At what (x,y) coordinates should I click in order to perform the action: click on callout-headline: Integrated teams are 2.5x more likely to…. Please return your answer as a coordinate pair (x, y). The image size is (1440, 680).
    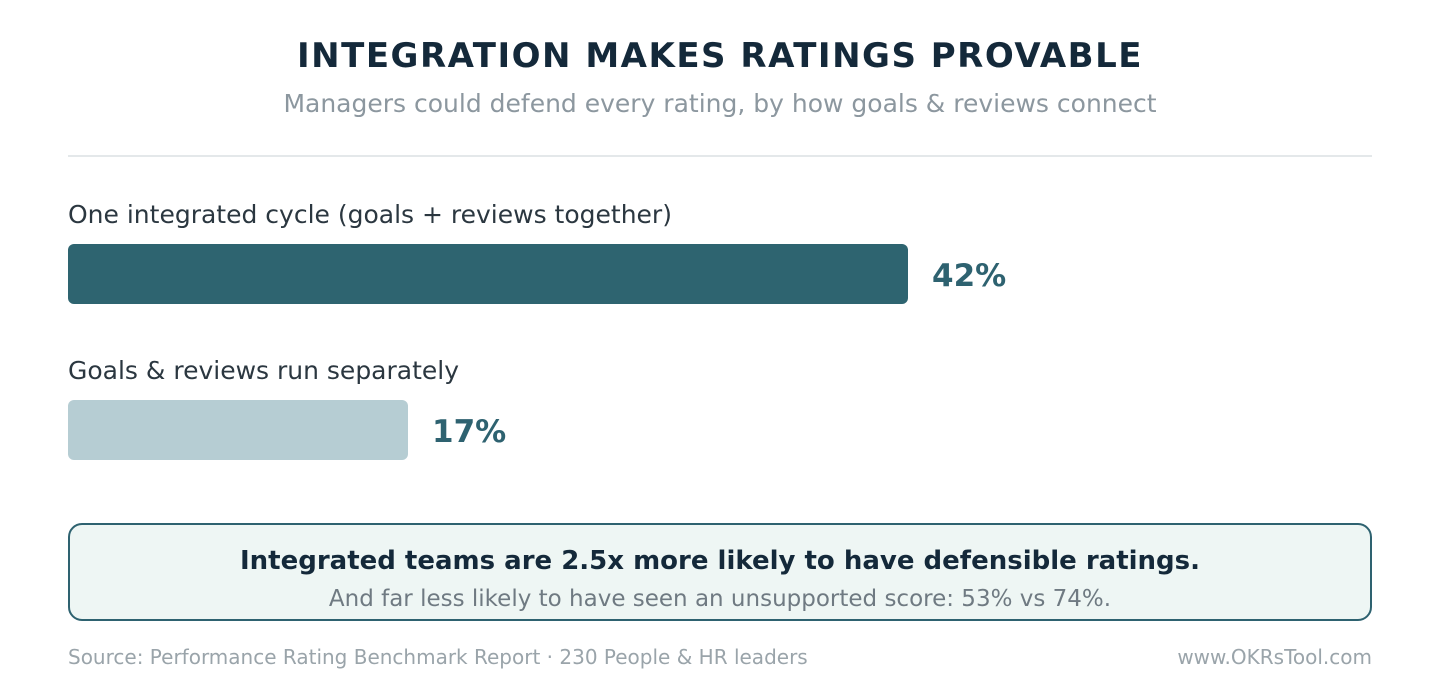
    Looking at the image, I should click on (720, 561).